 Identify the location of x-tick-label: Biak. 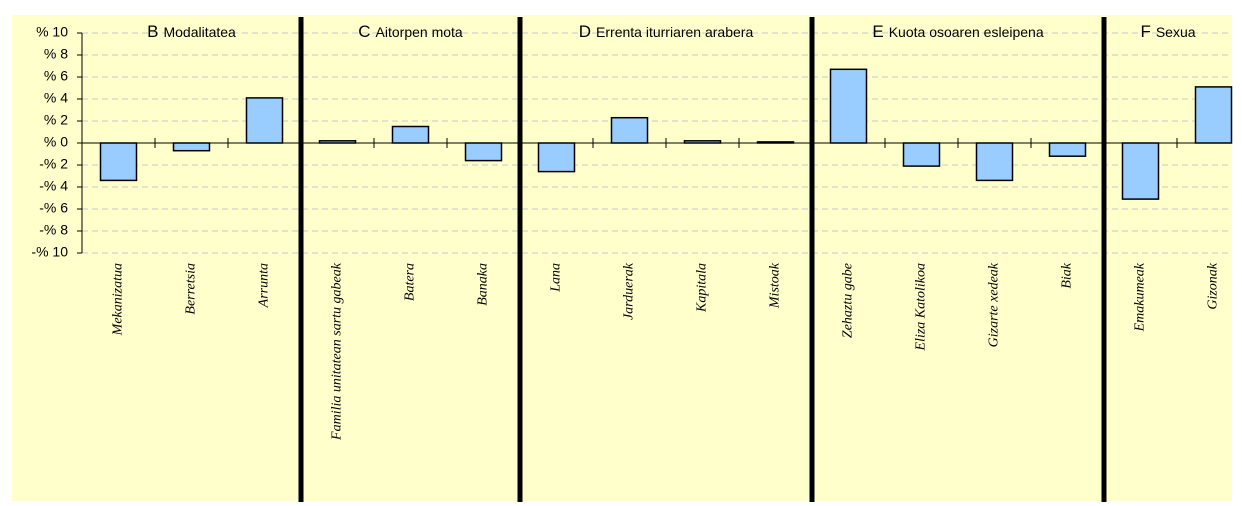
(1067, 275).